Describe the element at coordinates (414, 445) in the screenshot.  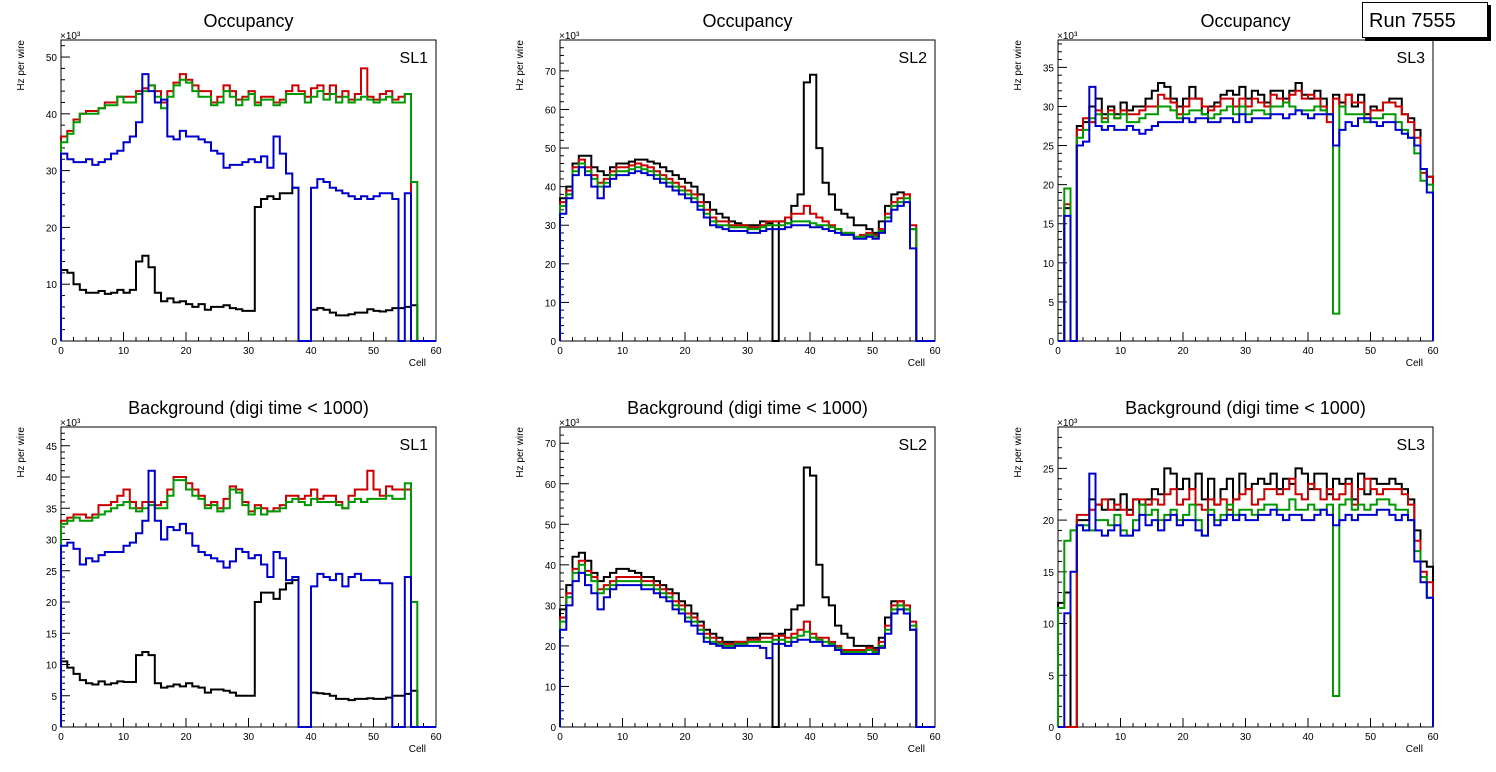
I see `panel-label: SL1` at that location.